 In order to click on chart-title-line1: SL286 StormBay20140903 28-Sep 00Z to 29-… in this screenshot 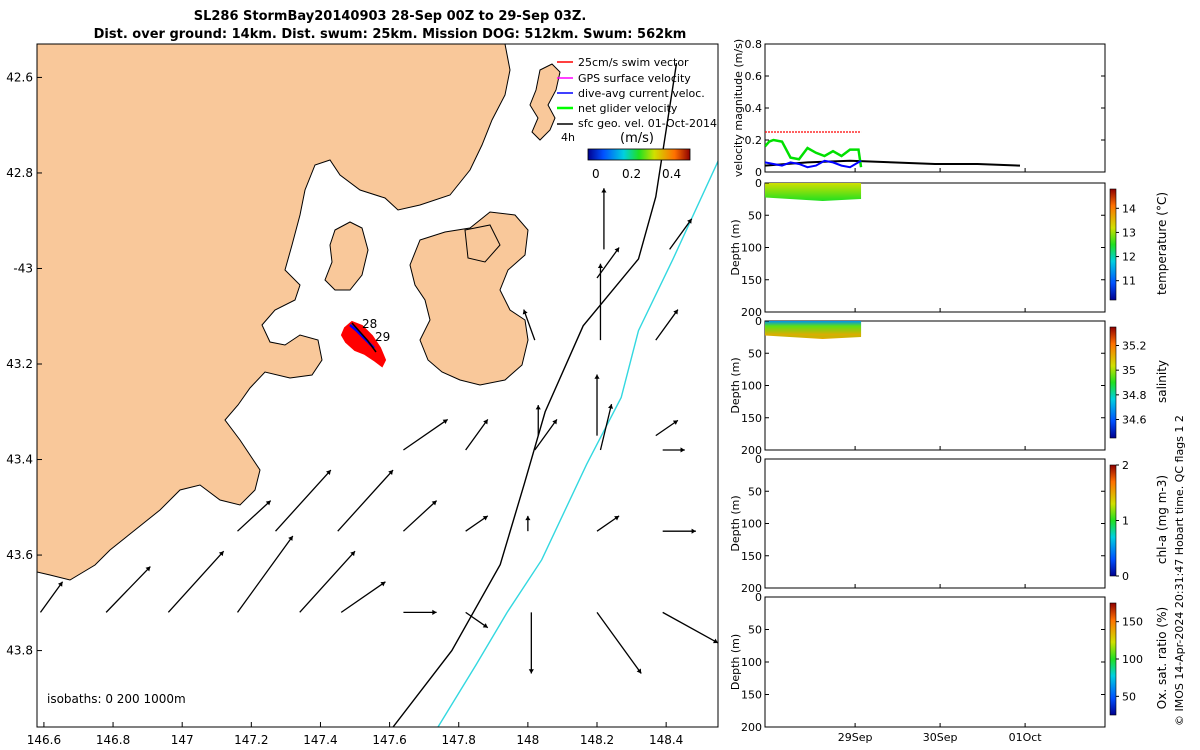, I will do `click(390, 16)`.